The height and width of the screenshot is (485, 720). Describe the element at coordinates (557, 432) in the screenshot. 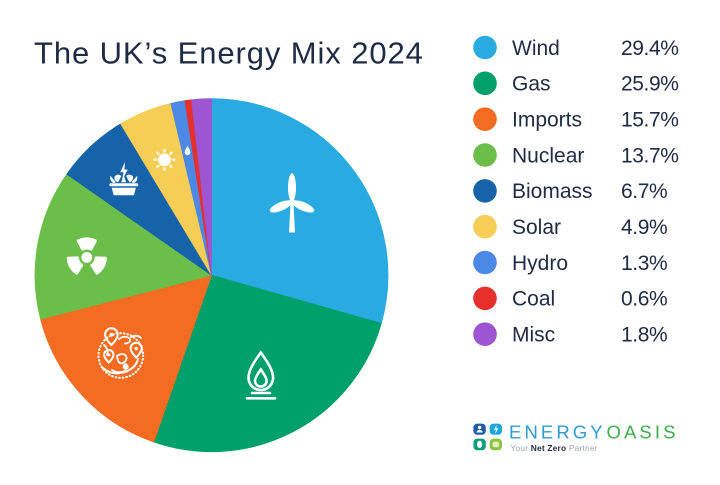

I see `svg-text: ENERGY` at that location.